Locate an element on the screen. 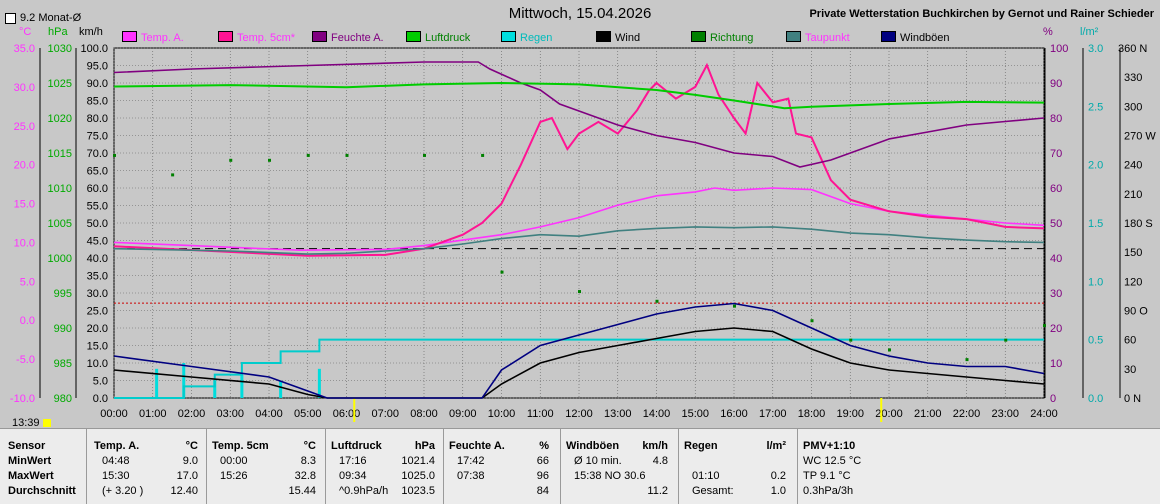  stats-value-regen: 1.0 is located at coordinates (778, 491).